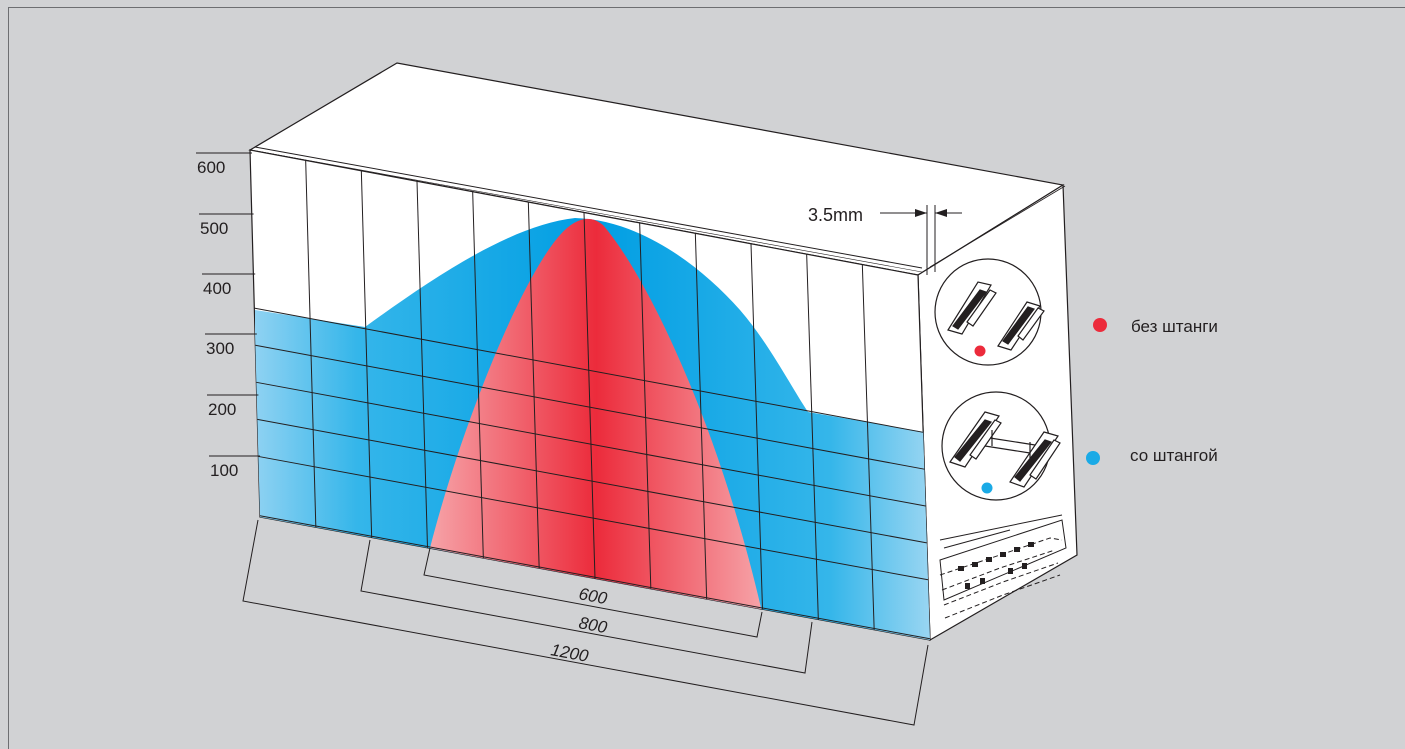 This screenshot has width=1405, height=749. Describe the element at coordinates (1093, 458) in the screenshot. I see `legend-marker-blue` at that location.